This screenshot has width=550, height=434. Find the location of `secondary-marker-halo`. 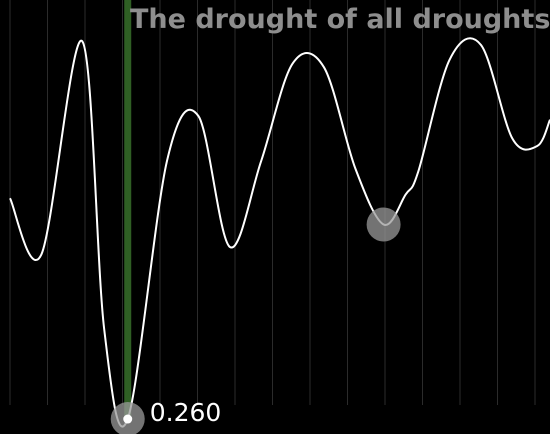

secondary-marker-halo is located at coordinates (383, 224).